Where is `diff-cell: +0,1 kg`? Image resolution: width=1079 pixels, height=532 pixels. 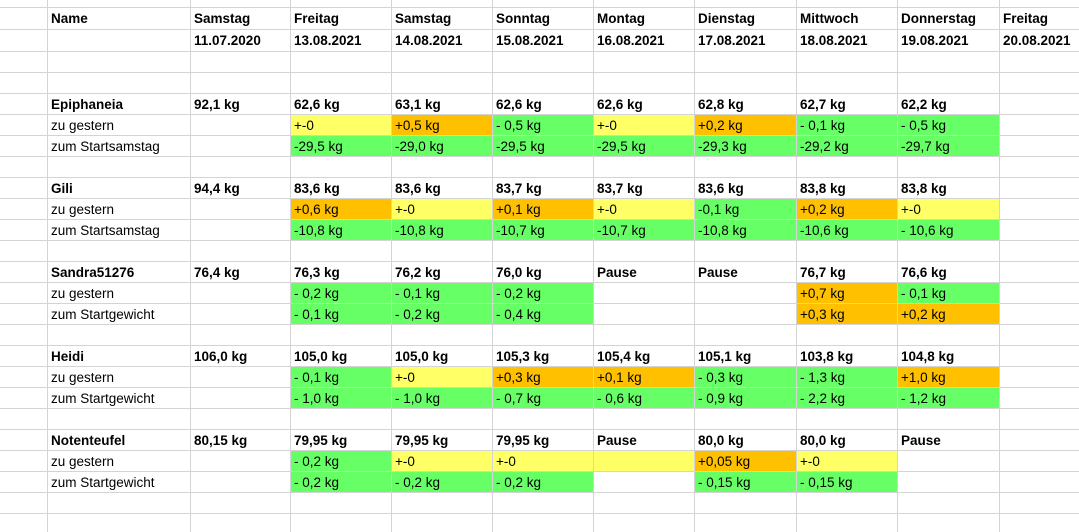 diff-cell: +0,1 kg is located at coordinates (543, 209).